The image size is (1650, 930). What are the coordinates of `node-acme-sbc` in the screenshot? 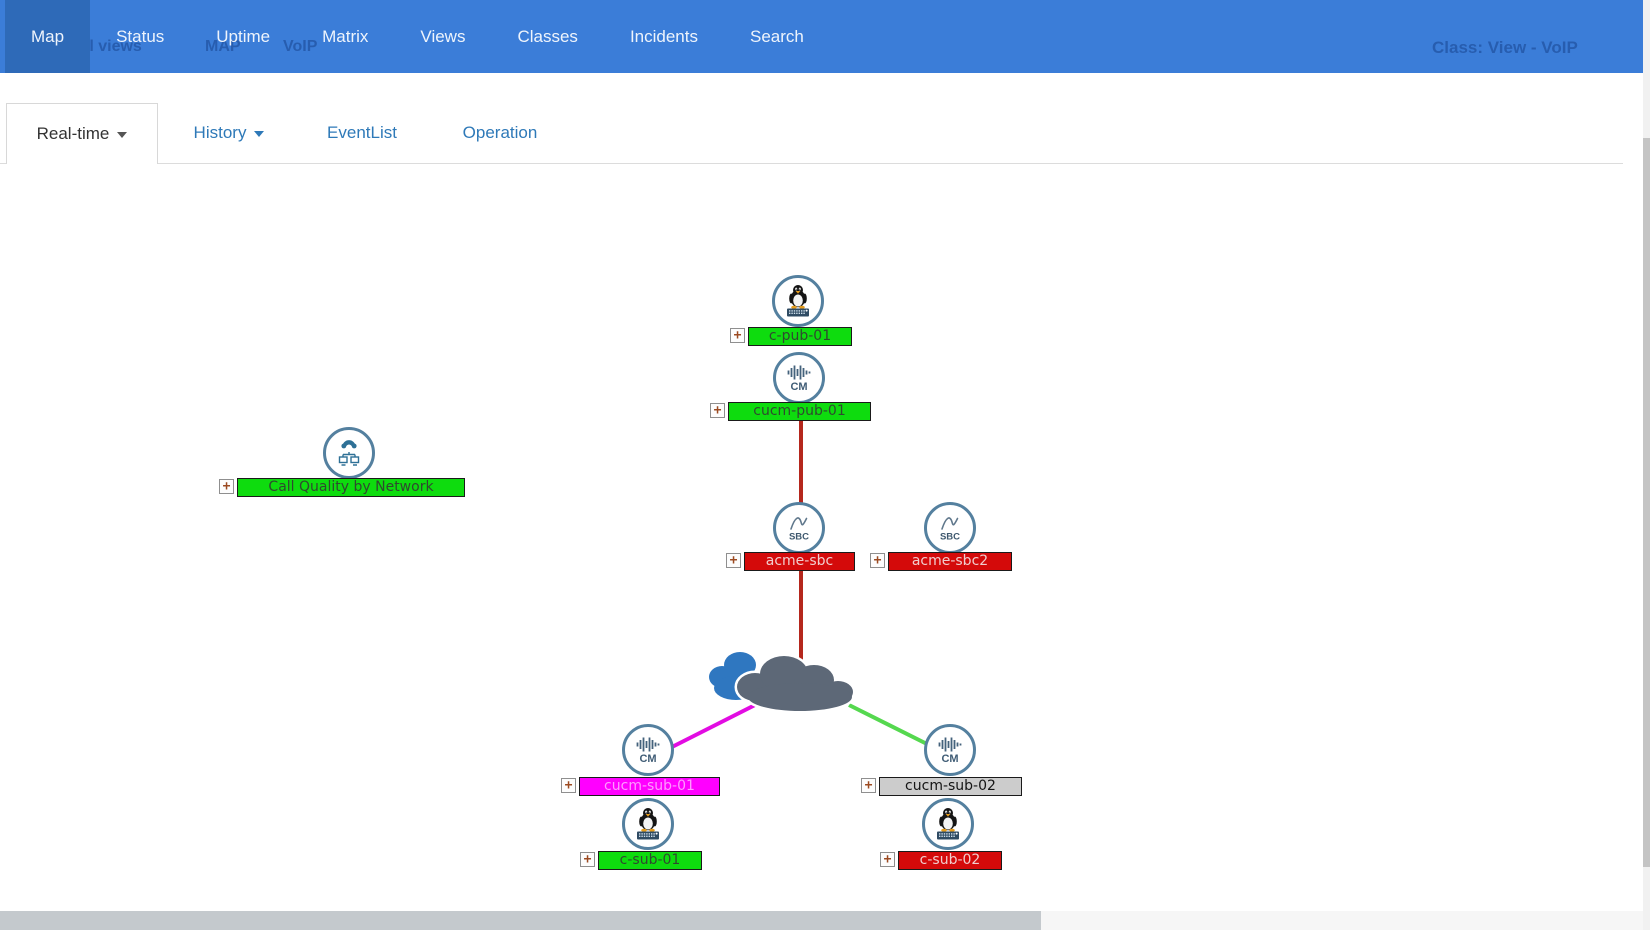 It's located at (799, 528).